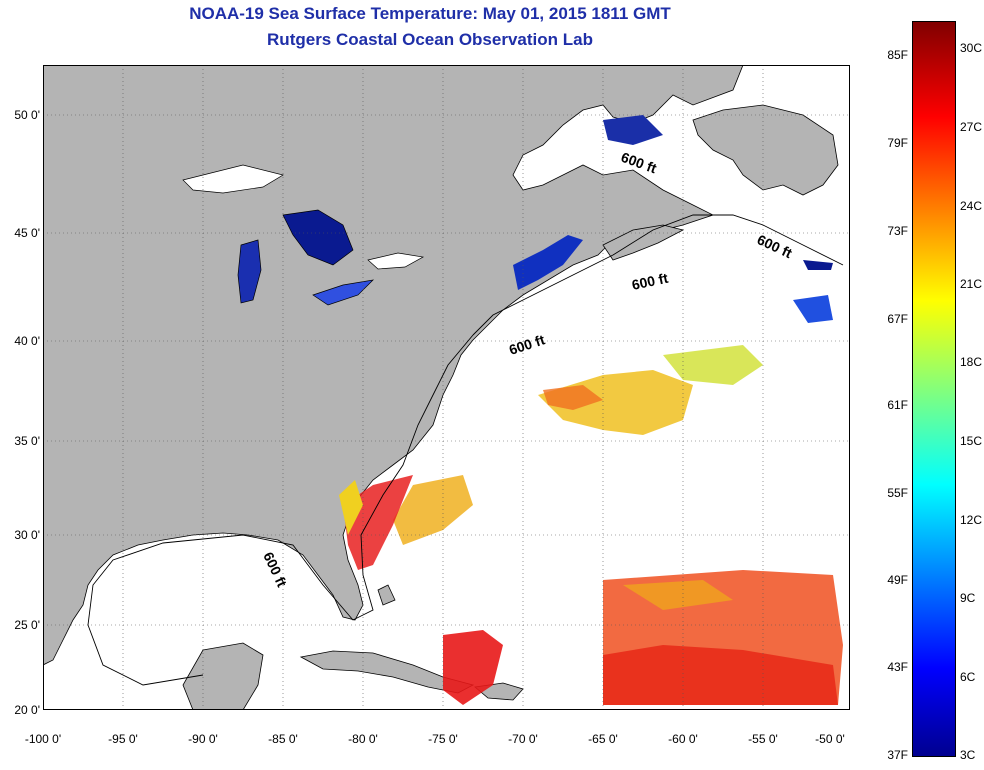 This screenshot has height=770, width=984. I want to click on cb-f-43: 43F, so click(897, 667).